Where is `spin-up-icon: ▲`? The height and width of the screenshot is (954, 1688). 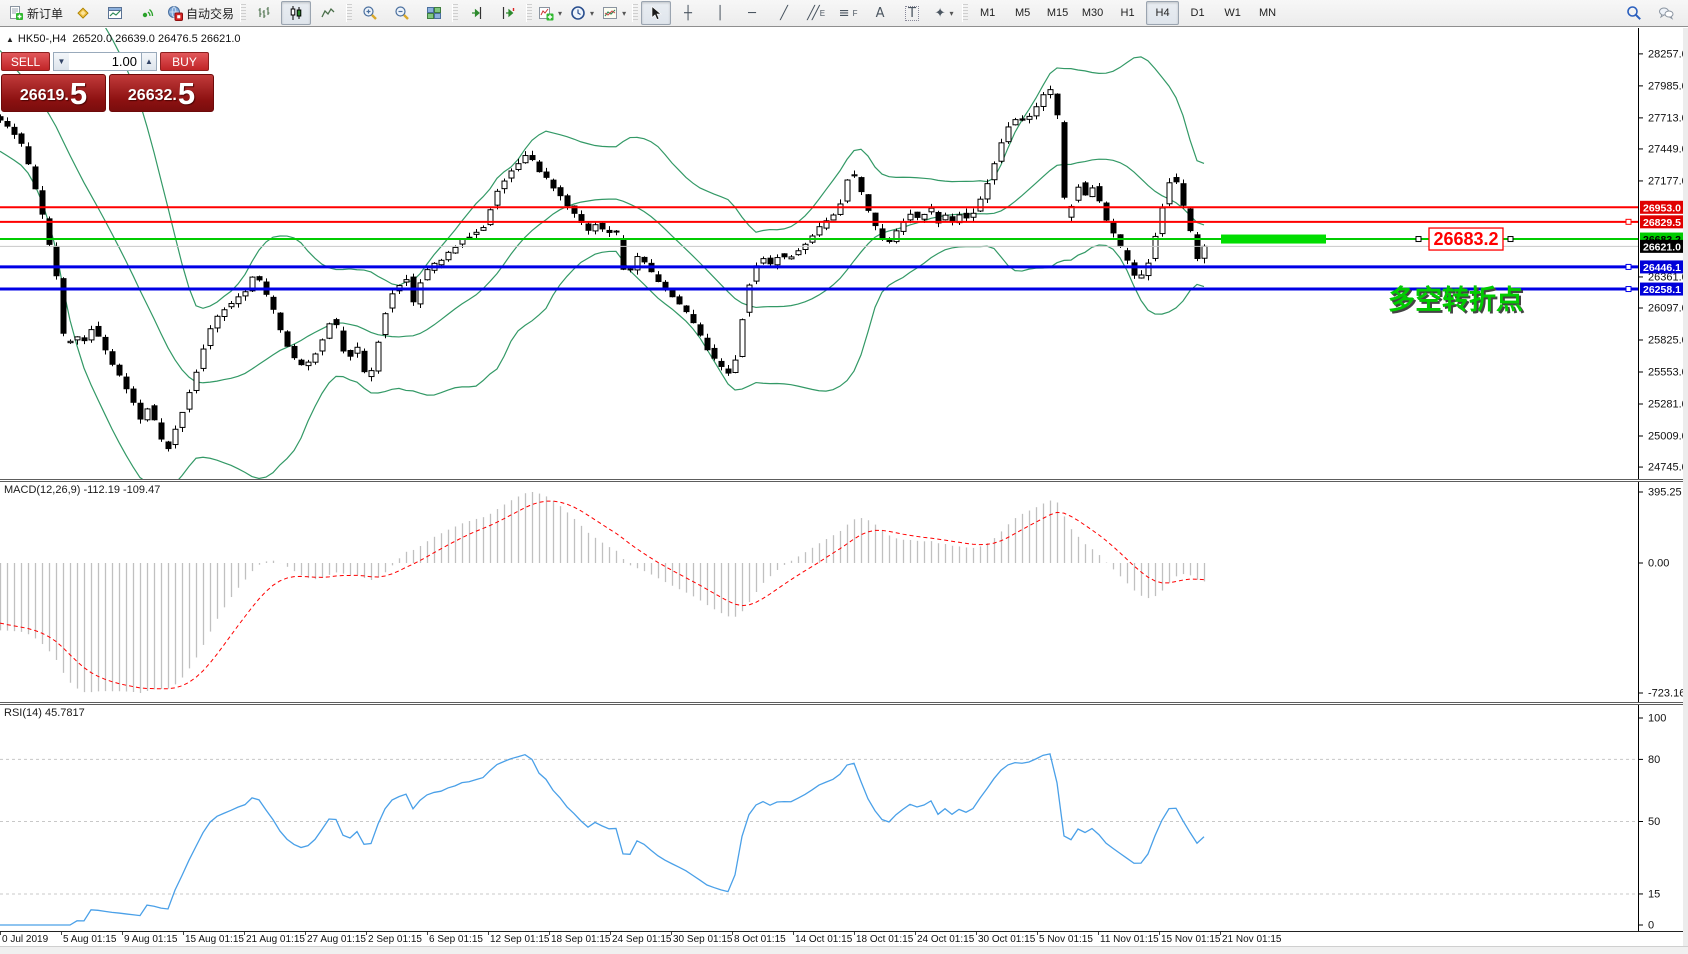 spin-up-icon: ▲ is located at coordinates (149, 61).